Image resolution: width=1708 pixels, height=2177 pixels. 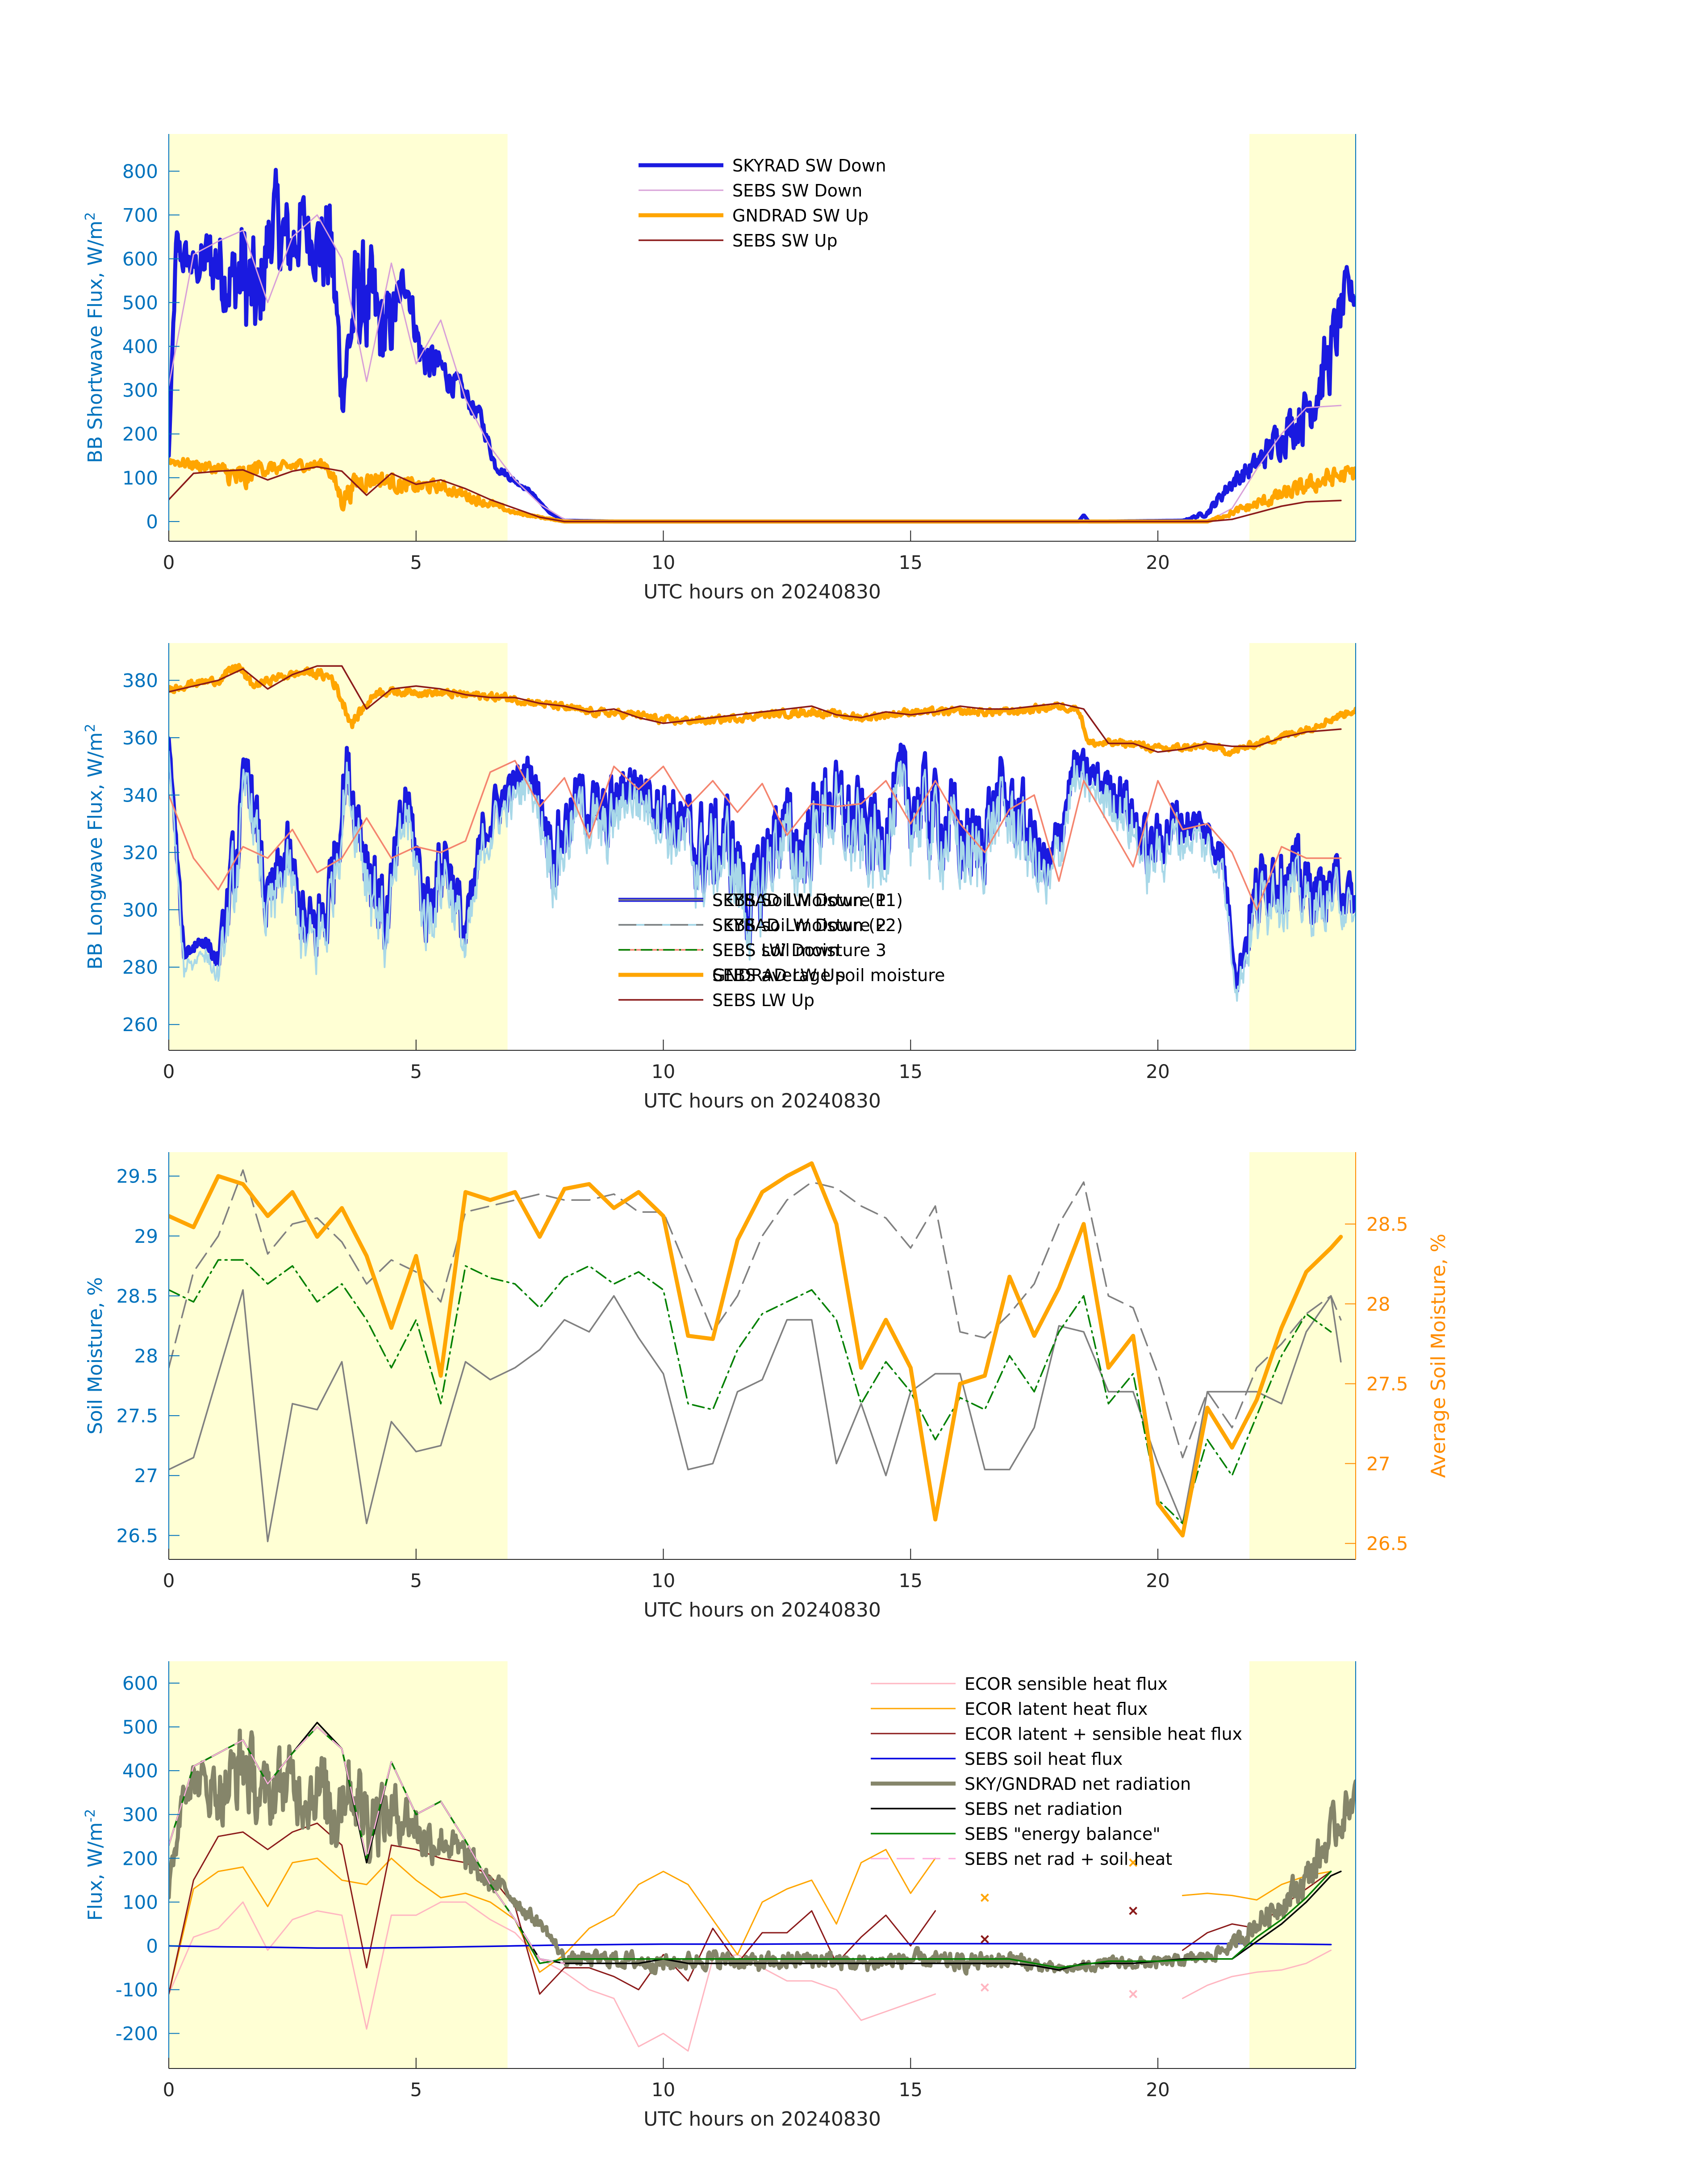 I want to click on legend-entry: SEBS soil moisture 3, so click(x=799, y=950).